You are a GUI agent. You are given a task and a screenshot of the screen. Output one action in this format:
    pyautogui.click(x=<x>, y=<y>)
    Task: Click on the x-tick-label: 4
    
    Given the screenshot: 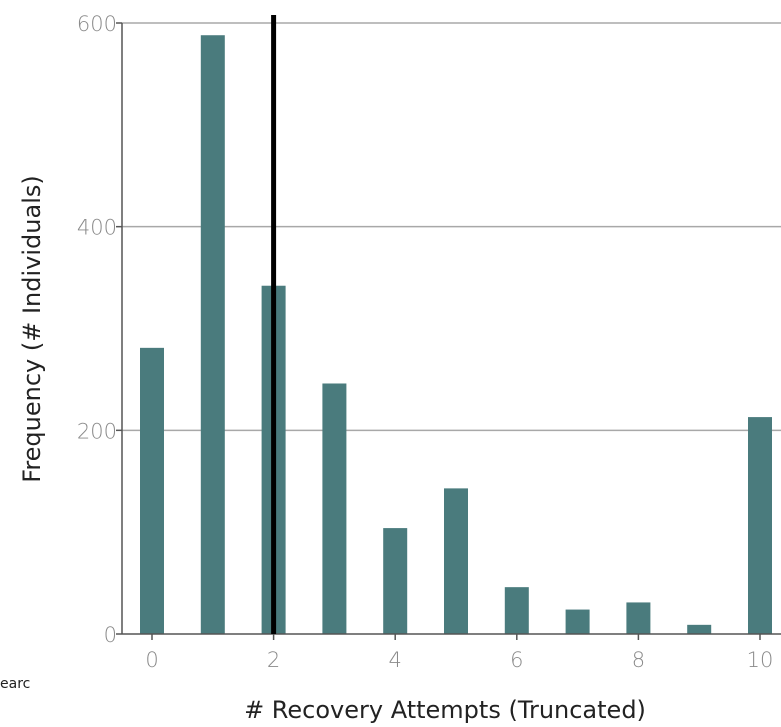 What is the action you would take?
    pyautogui.click(x=395, y=660)
    